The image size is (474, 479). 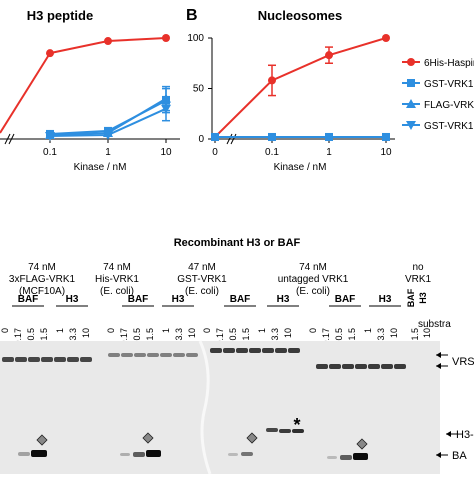 What do you see at coordinates (386, 152) in the screenshot?
I see `panel-b-x-tick-label: 10` at bounding box center [386, 152].